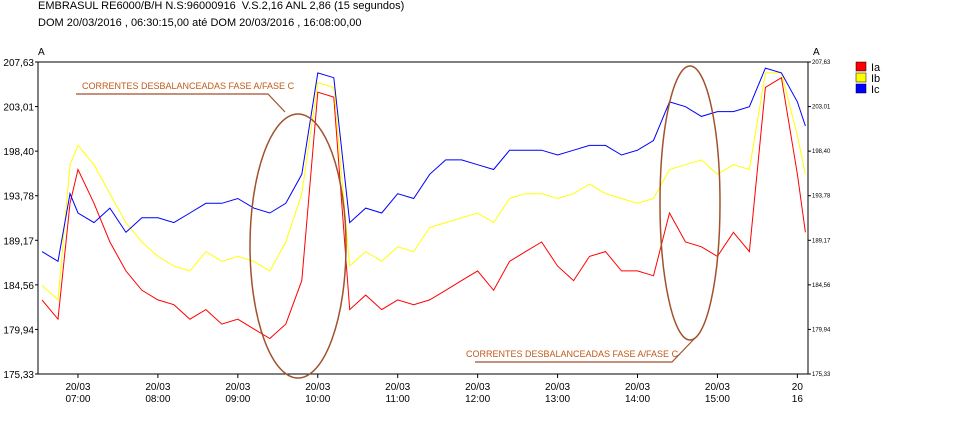  I want to click on x-tick-time: 07:00, so click(77, 399).